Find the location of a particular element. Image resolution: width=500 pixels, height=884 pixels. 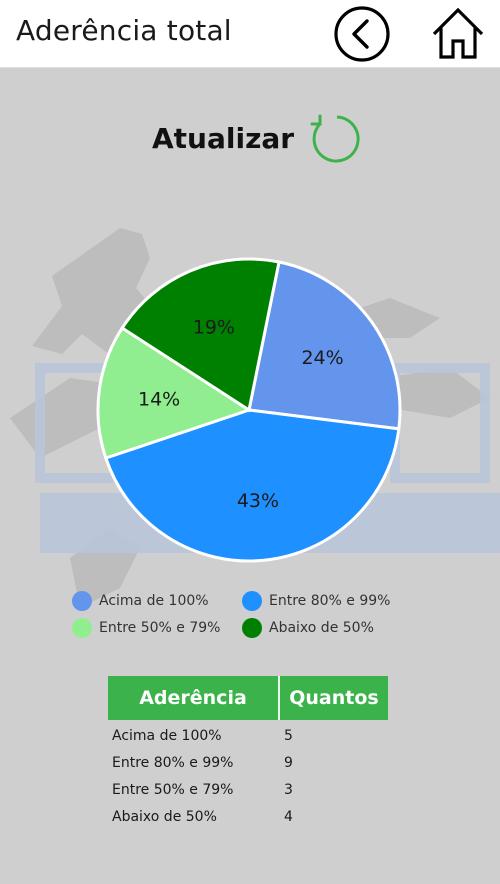

column-header-quantos: Quantos is located at coordinates (334, 698).